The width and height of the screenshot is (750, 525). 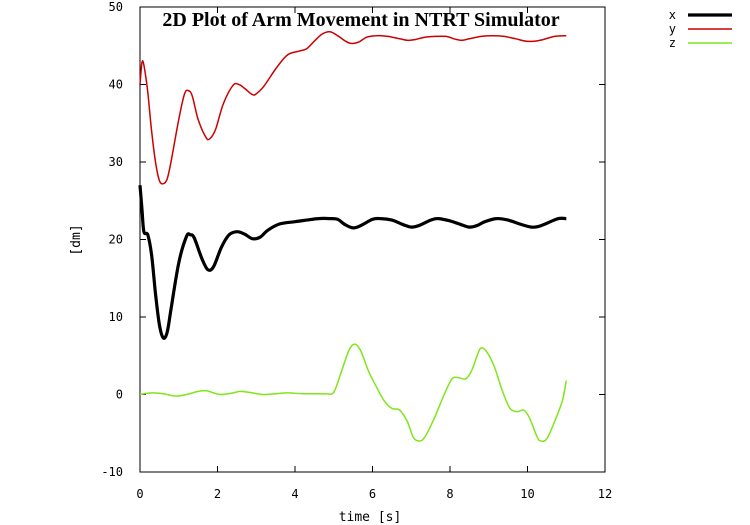 What do you see at coordinates (672, 43) in the screenshot?
I see `legend-label-z: z` at bounding box center [672, 43].